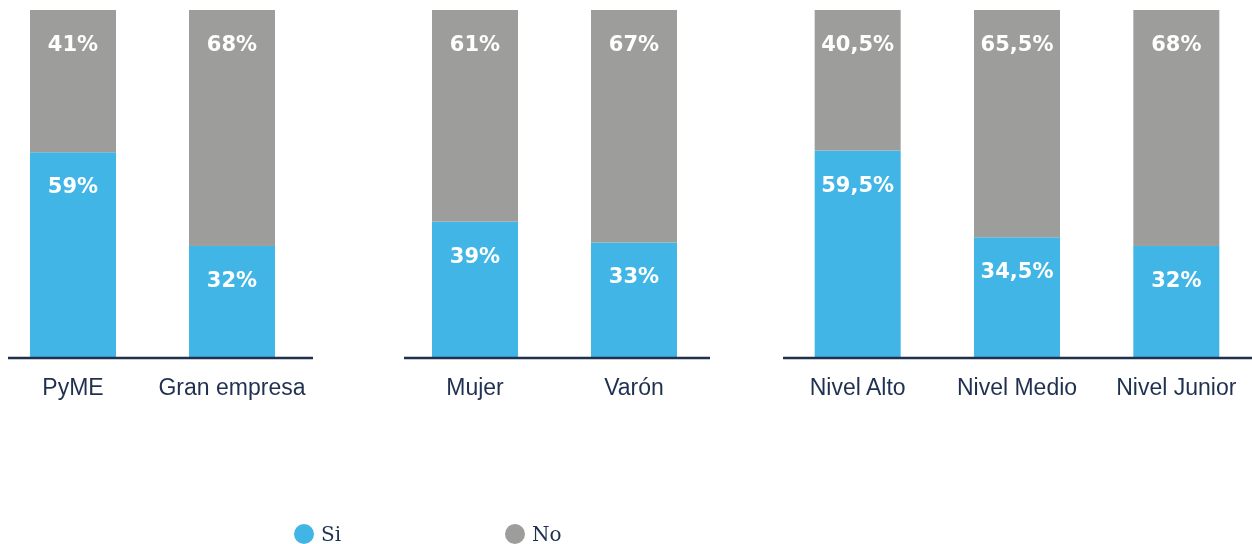  What do you see at coordinates (1017, 387) in the screenshot?
I see `x-tick-label: Nivel Medio` at bounding box center [1017, 387].